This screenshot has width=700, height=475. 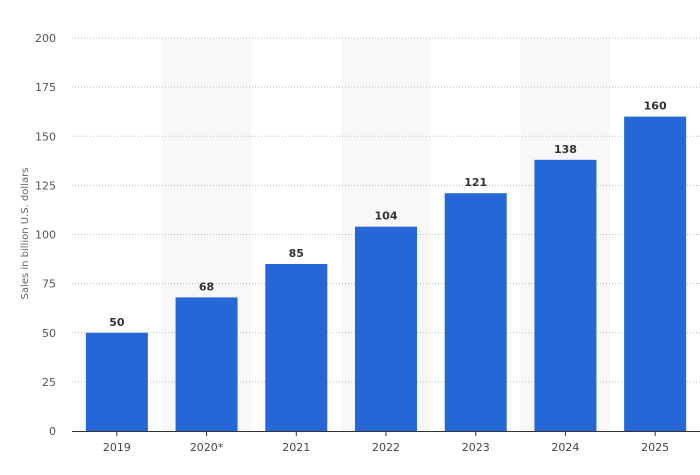 I want to click on x-axis-ticks: 2019 2020* 2021 2022 2023 2024 2025, so click(x=386, y=442).